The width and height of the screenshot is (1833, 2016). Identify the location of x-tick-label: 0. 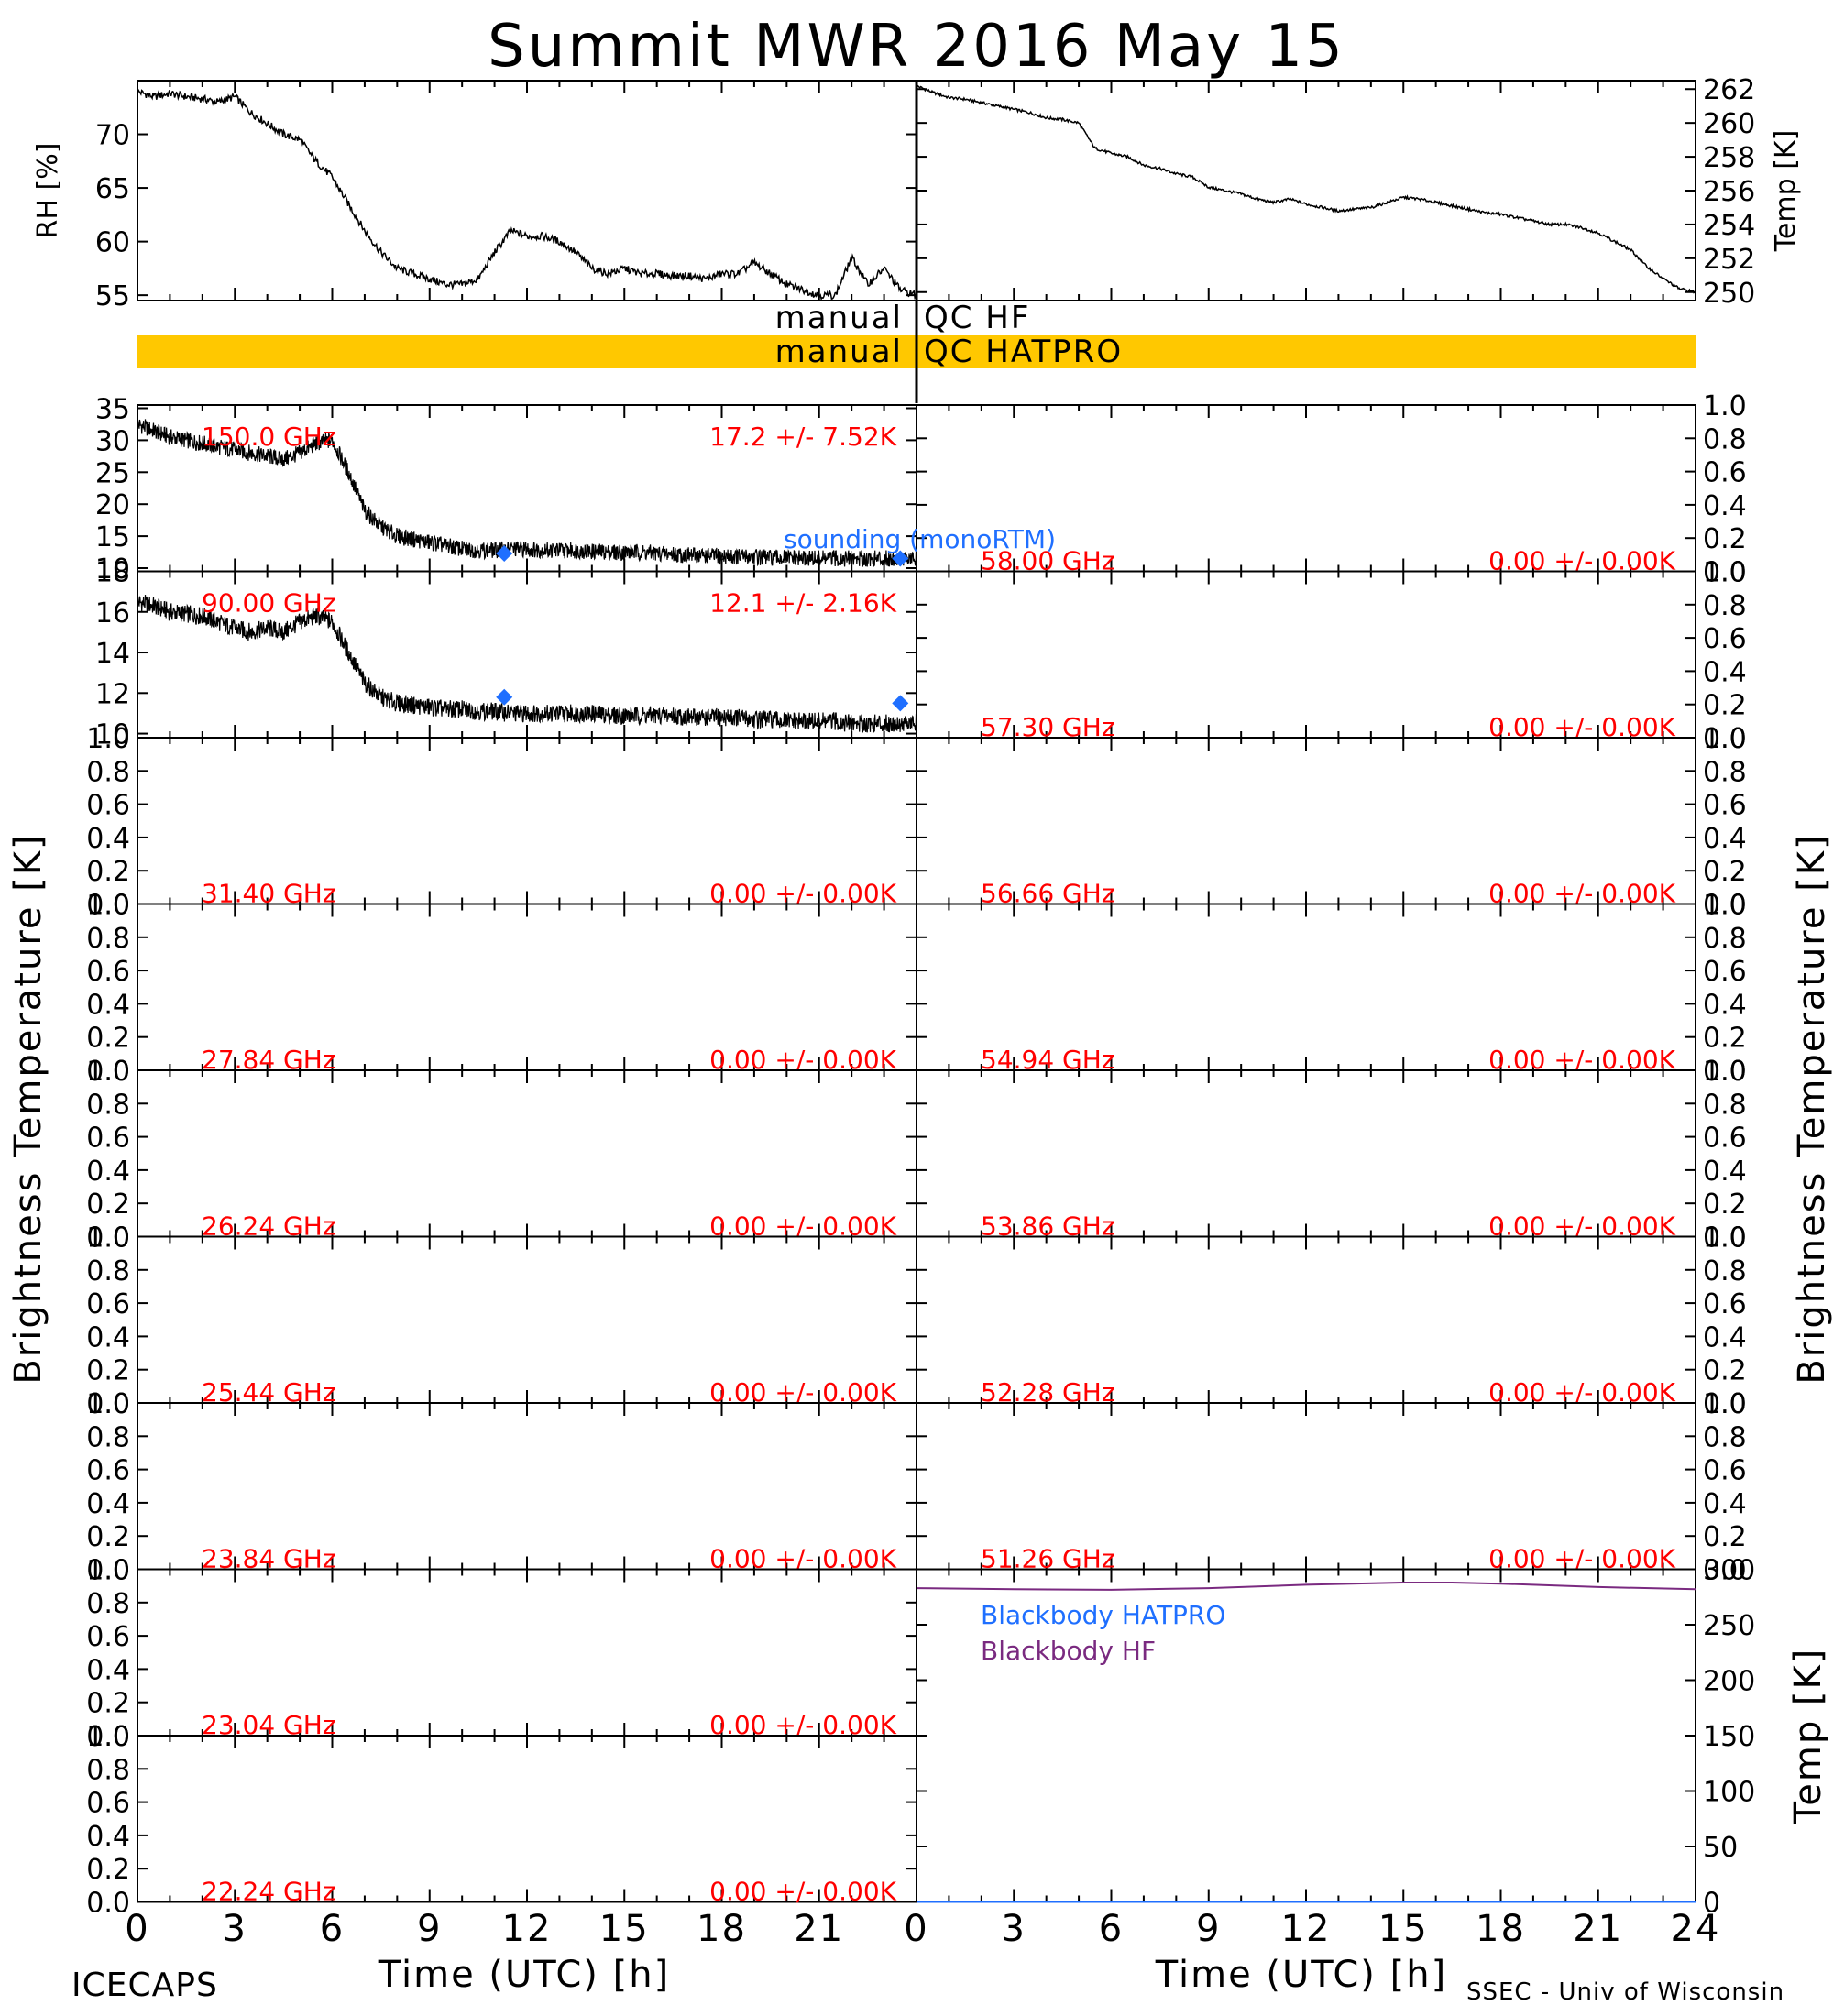
(137, 1929).